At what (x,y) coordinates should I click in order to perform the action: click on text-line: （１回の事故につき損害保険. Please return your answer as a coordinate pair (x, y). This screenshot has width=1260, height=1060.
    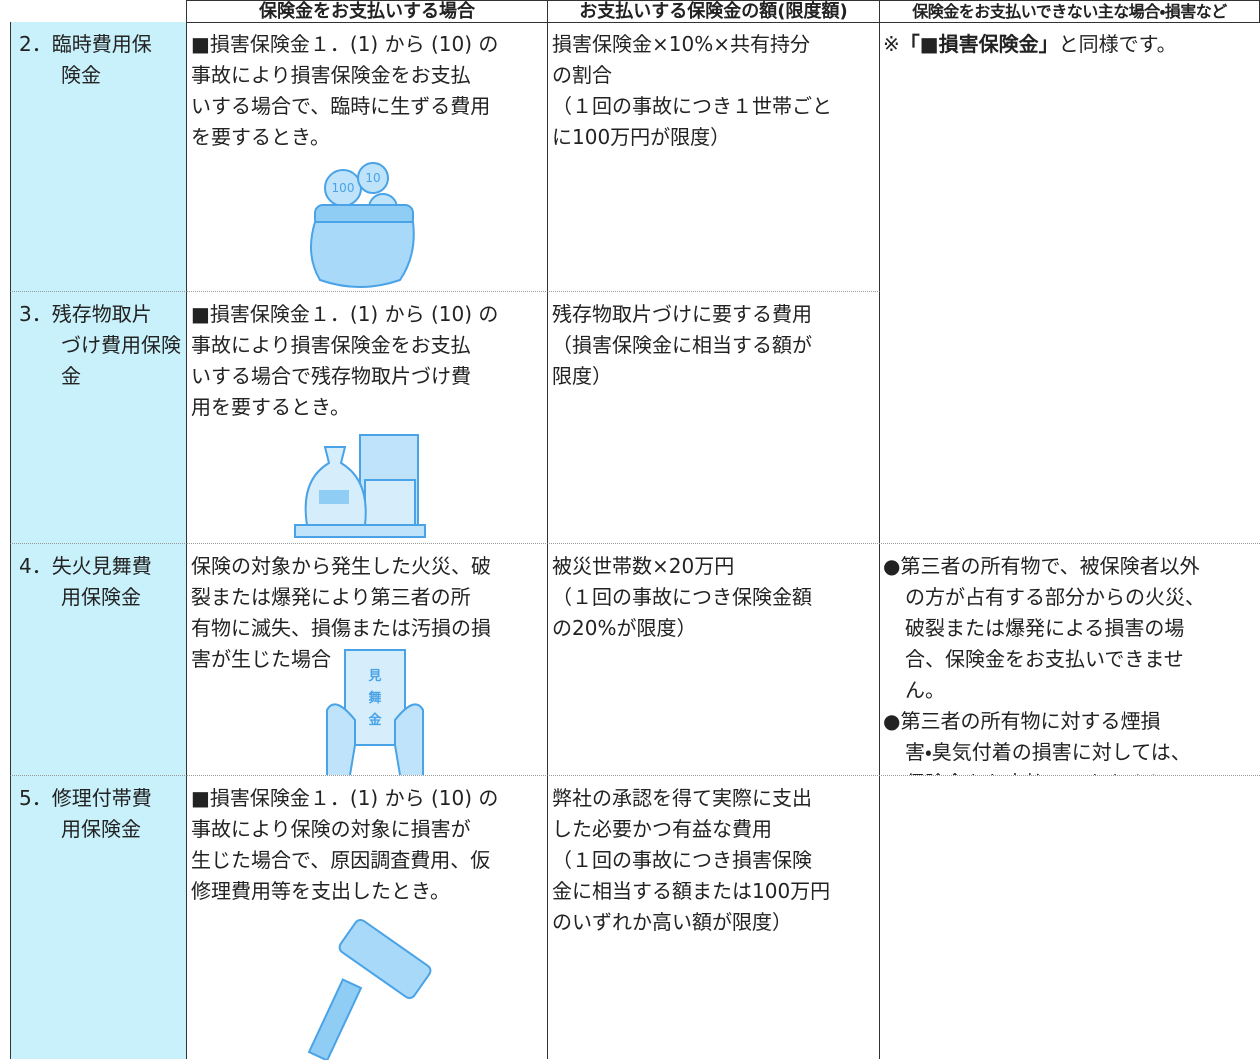
    Looking at the image, I should click on (682, 860).